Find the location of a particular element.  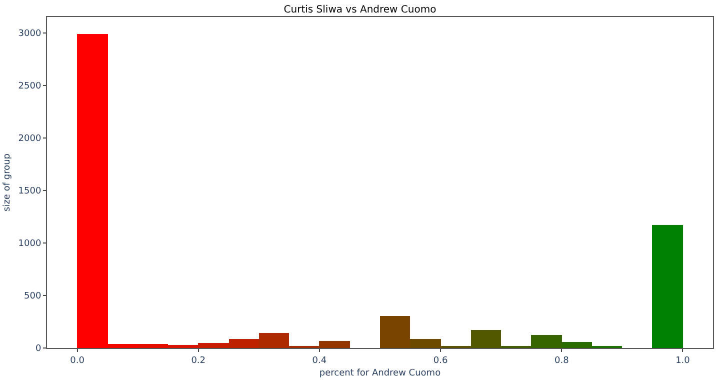

y-tick-label: 1500 is located at coordinates (30, 191).